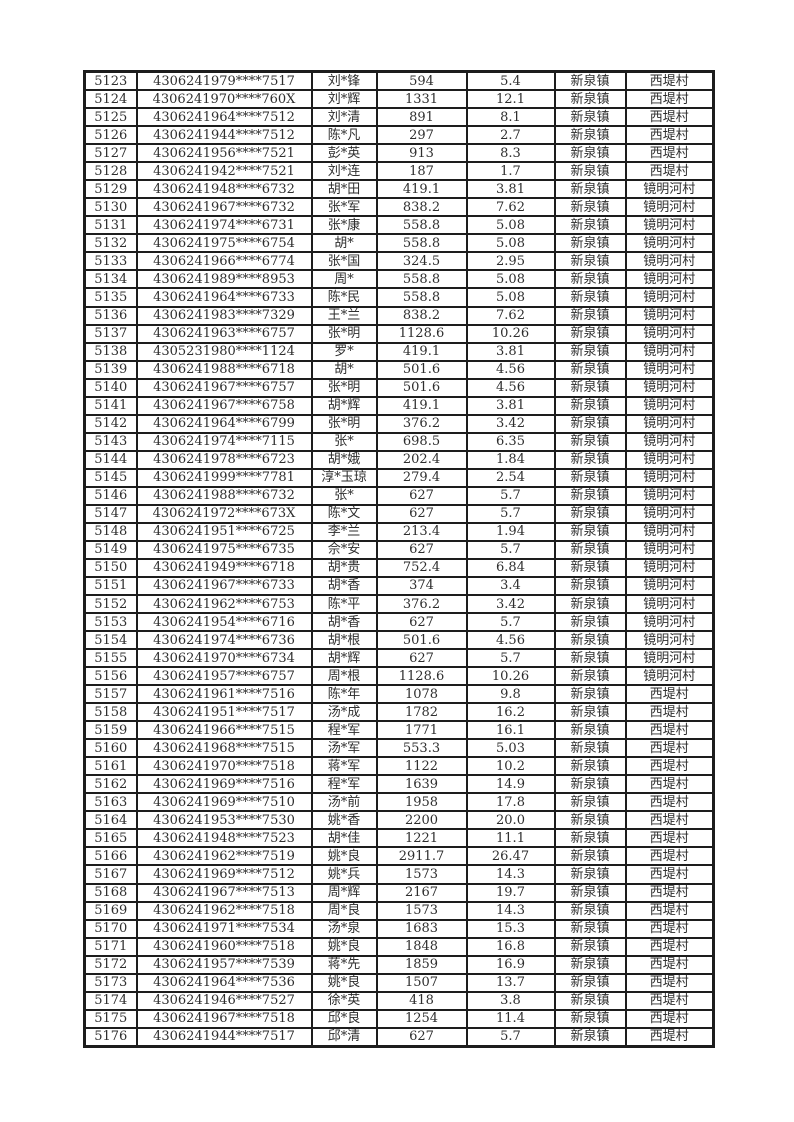  What do you see at coordinates (510, 910) in the screenshot?
I see `cell-value-2: 14.3` at bounding box center [510, 910].